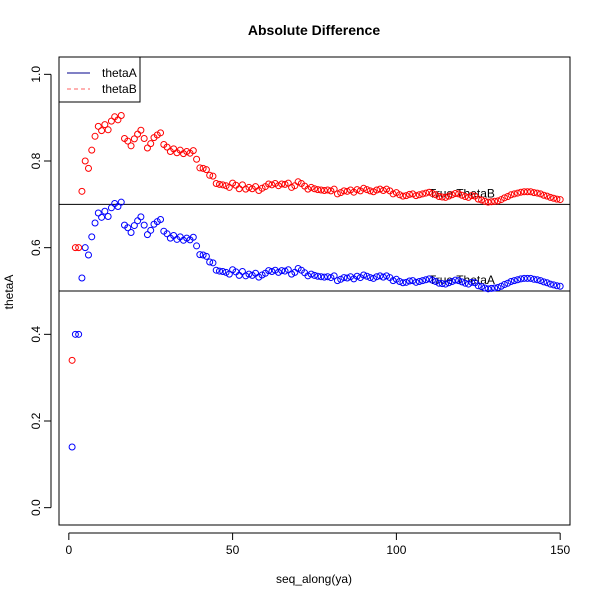  Describe the element at coordinates (68, 550) in the screenshot. I see `x-tick-label: 0` at that location.